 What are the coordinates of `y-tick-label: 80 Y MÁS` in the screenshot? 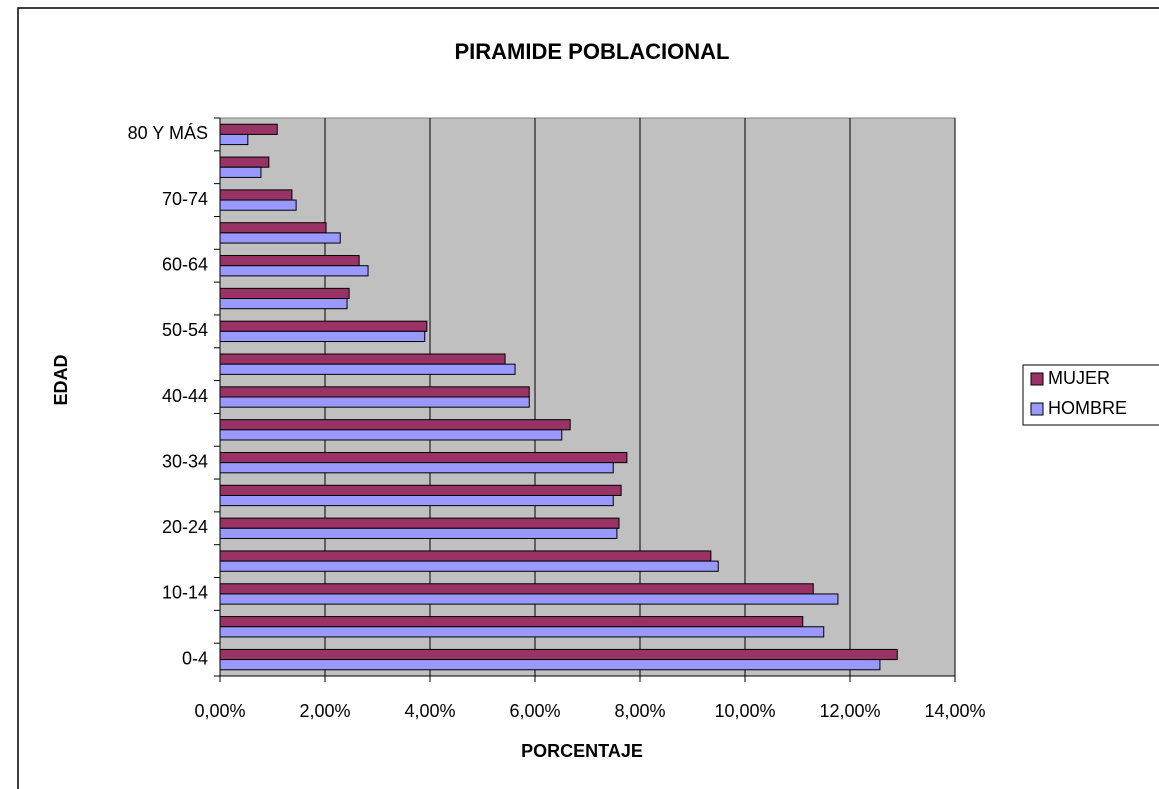 It's located at (168, 133).